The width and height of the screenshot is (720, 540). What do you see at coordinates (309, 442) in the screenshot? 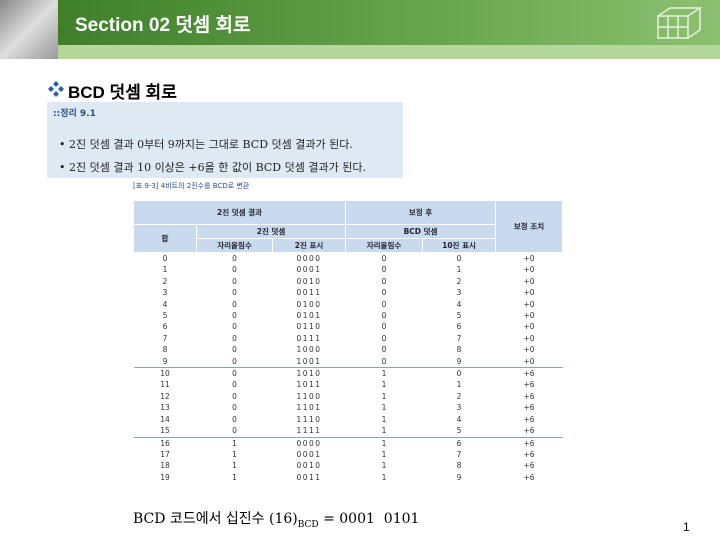
I see `table-cell: 0000` at bounding box center [309, 442].